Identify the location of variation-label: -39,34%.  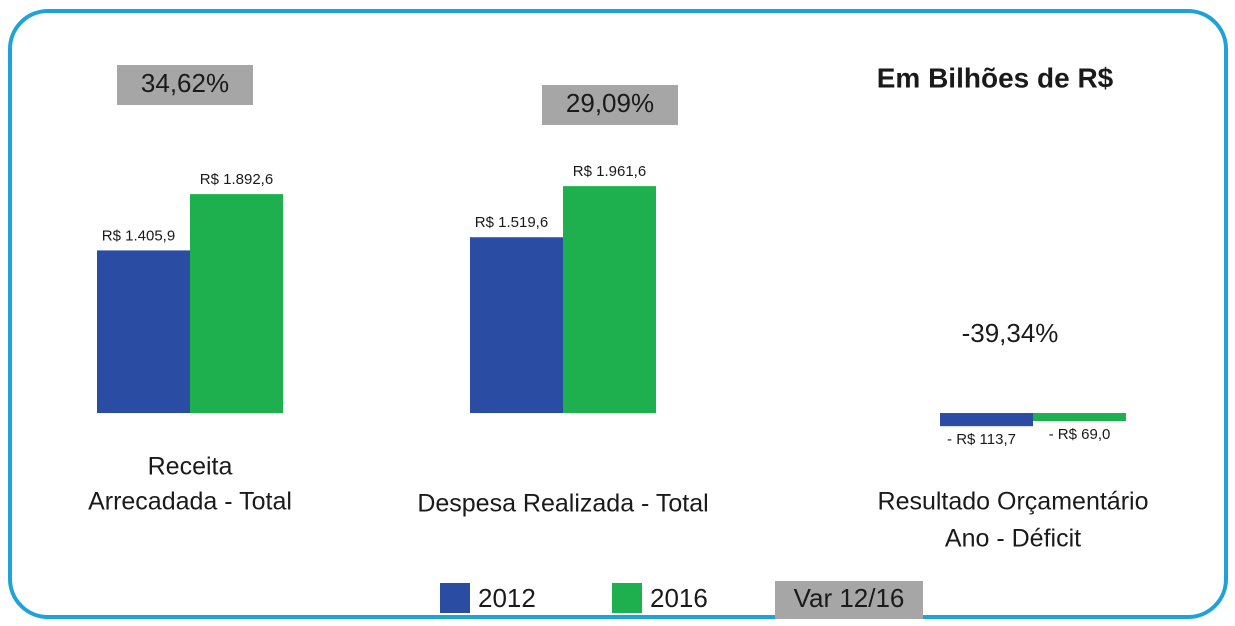
(1010, 333).